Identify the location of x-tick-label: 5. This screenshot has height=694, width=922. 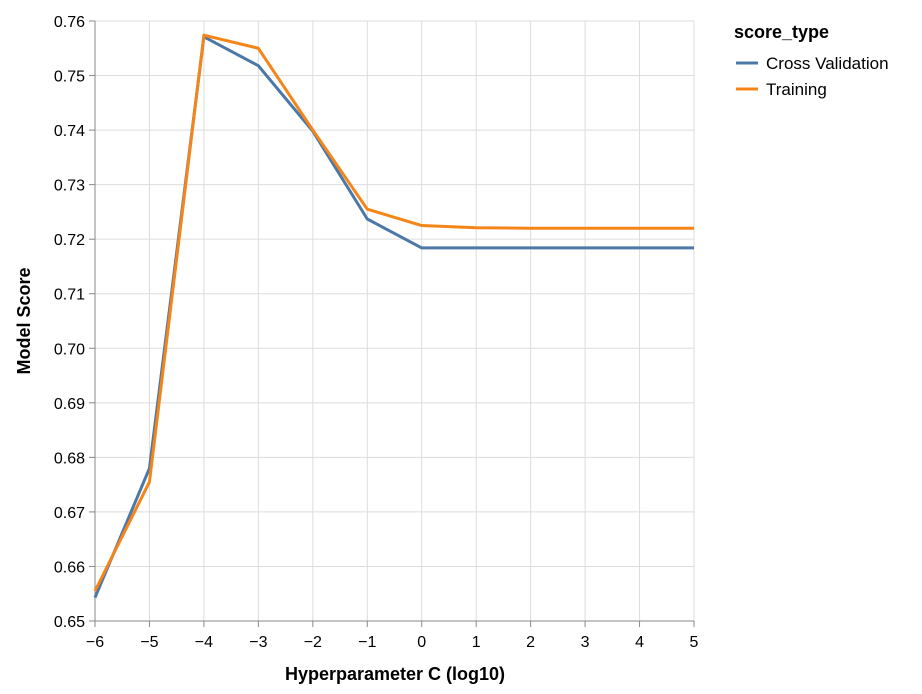
(694, 642).